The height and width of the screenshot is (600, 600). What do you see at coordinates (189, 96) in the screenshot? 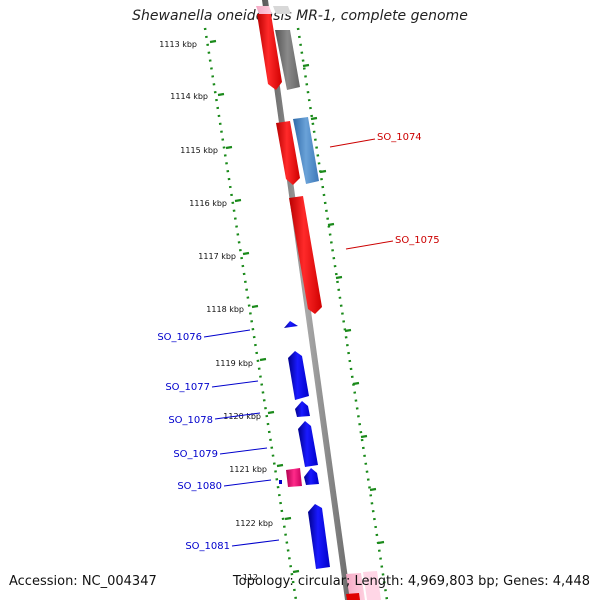
I see `tick-label: 1114 kbp` at bounding box center [189, 96].